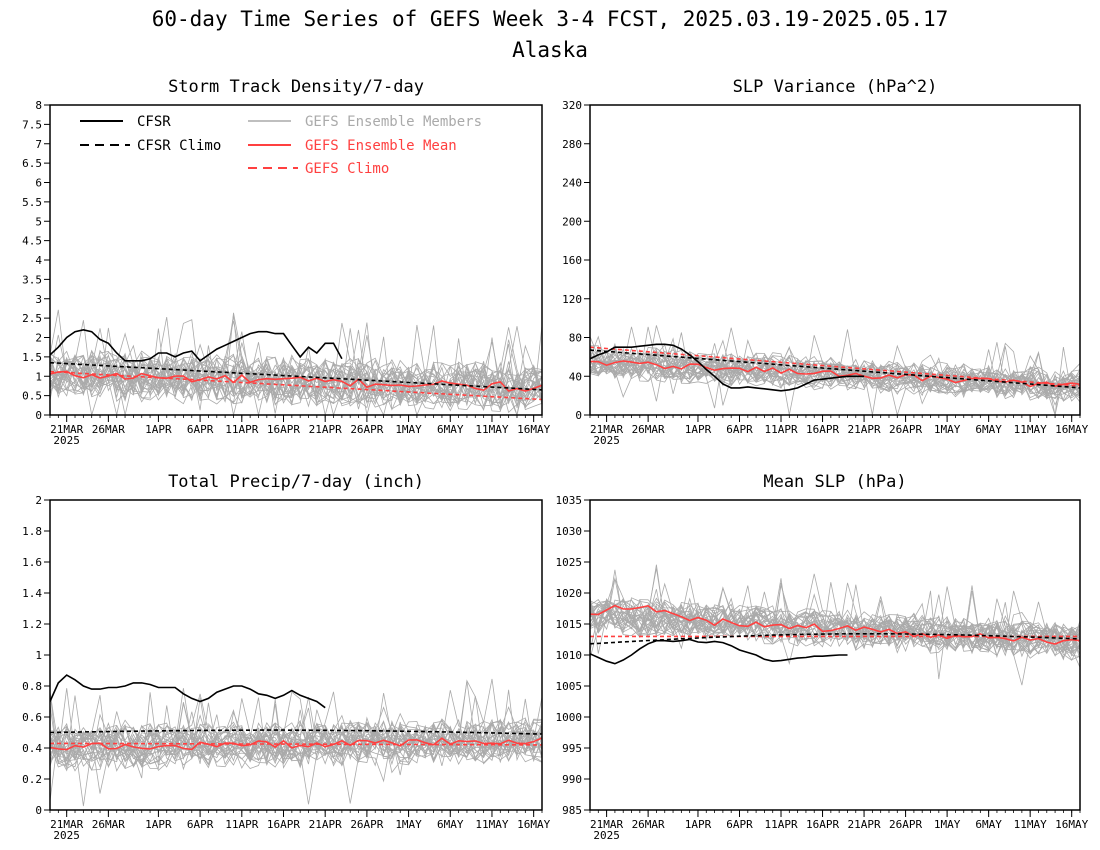 The width and height of the screenshot is (1100, 850). Describe the element at coordinates (179, 146) in the screenshot. I see `legend-cfsr-climo-label: CFSR Climo` at that location.